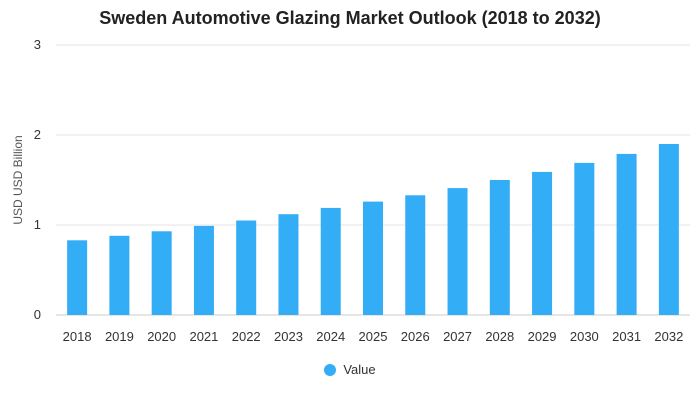 This screenshot has width=700, height=400. Describe the element at coordinates (415, 255) in the screenshot. I see `bar-2026` at that location.